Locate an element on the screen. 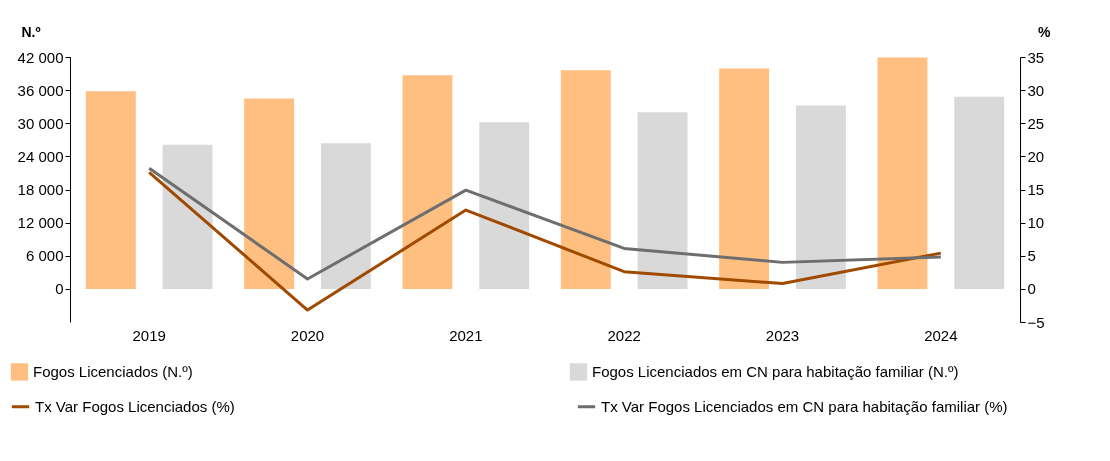 The width and height of the screenshot is (1110, 461). y-tick-label: 24 000 is located at coordinates (40, 156).